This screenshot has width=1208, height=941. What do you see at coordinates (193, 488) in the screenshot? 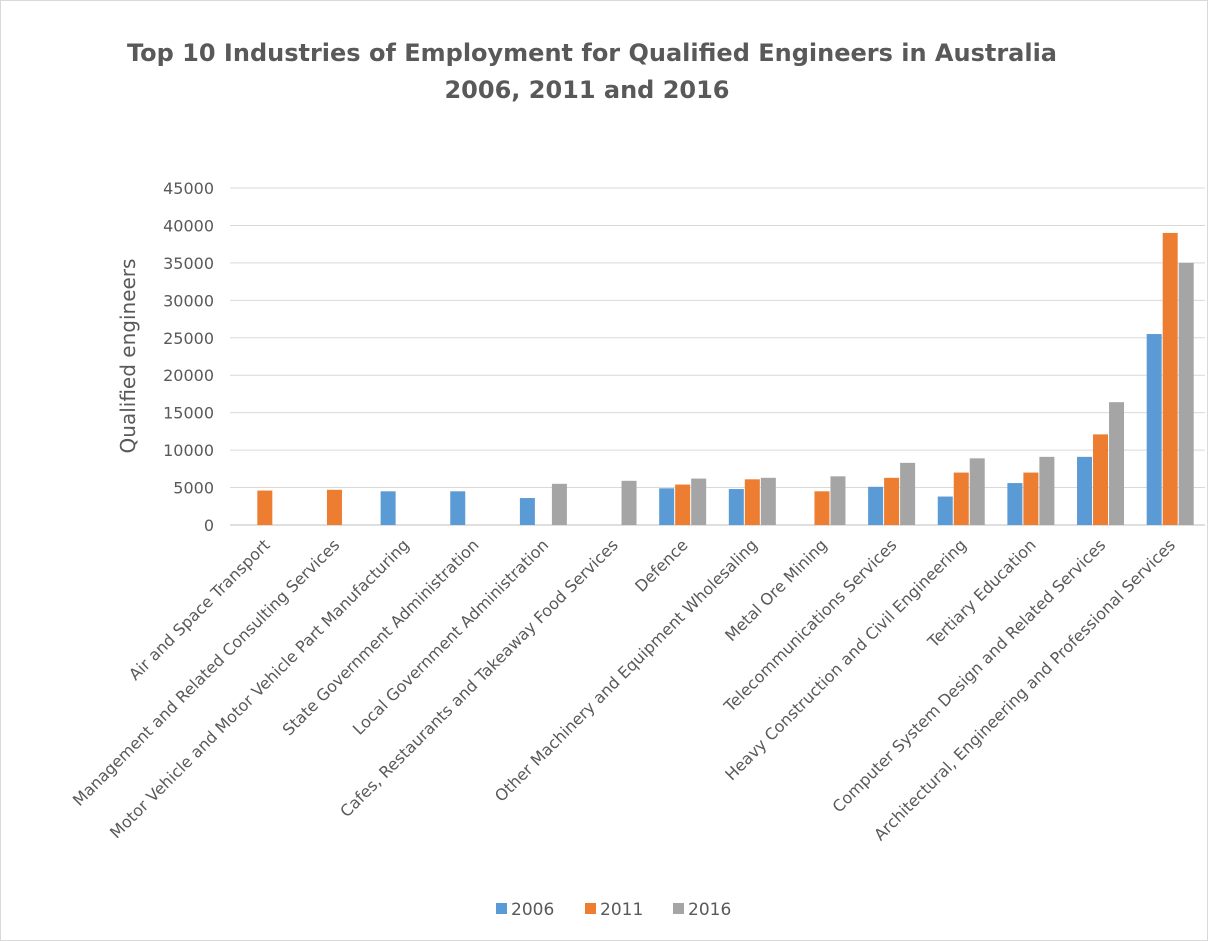
I see `y-tick-label: 5000` at bounding box center [193, 488].